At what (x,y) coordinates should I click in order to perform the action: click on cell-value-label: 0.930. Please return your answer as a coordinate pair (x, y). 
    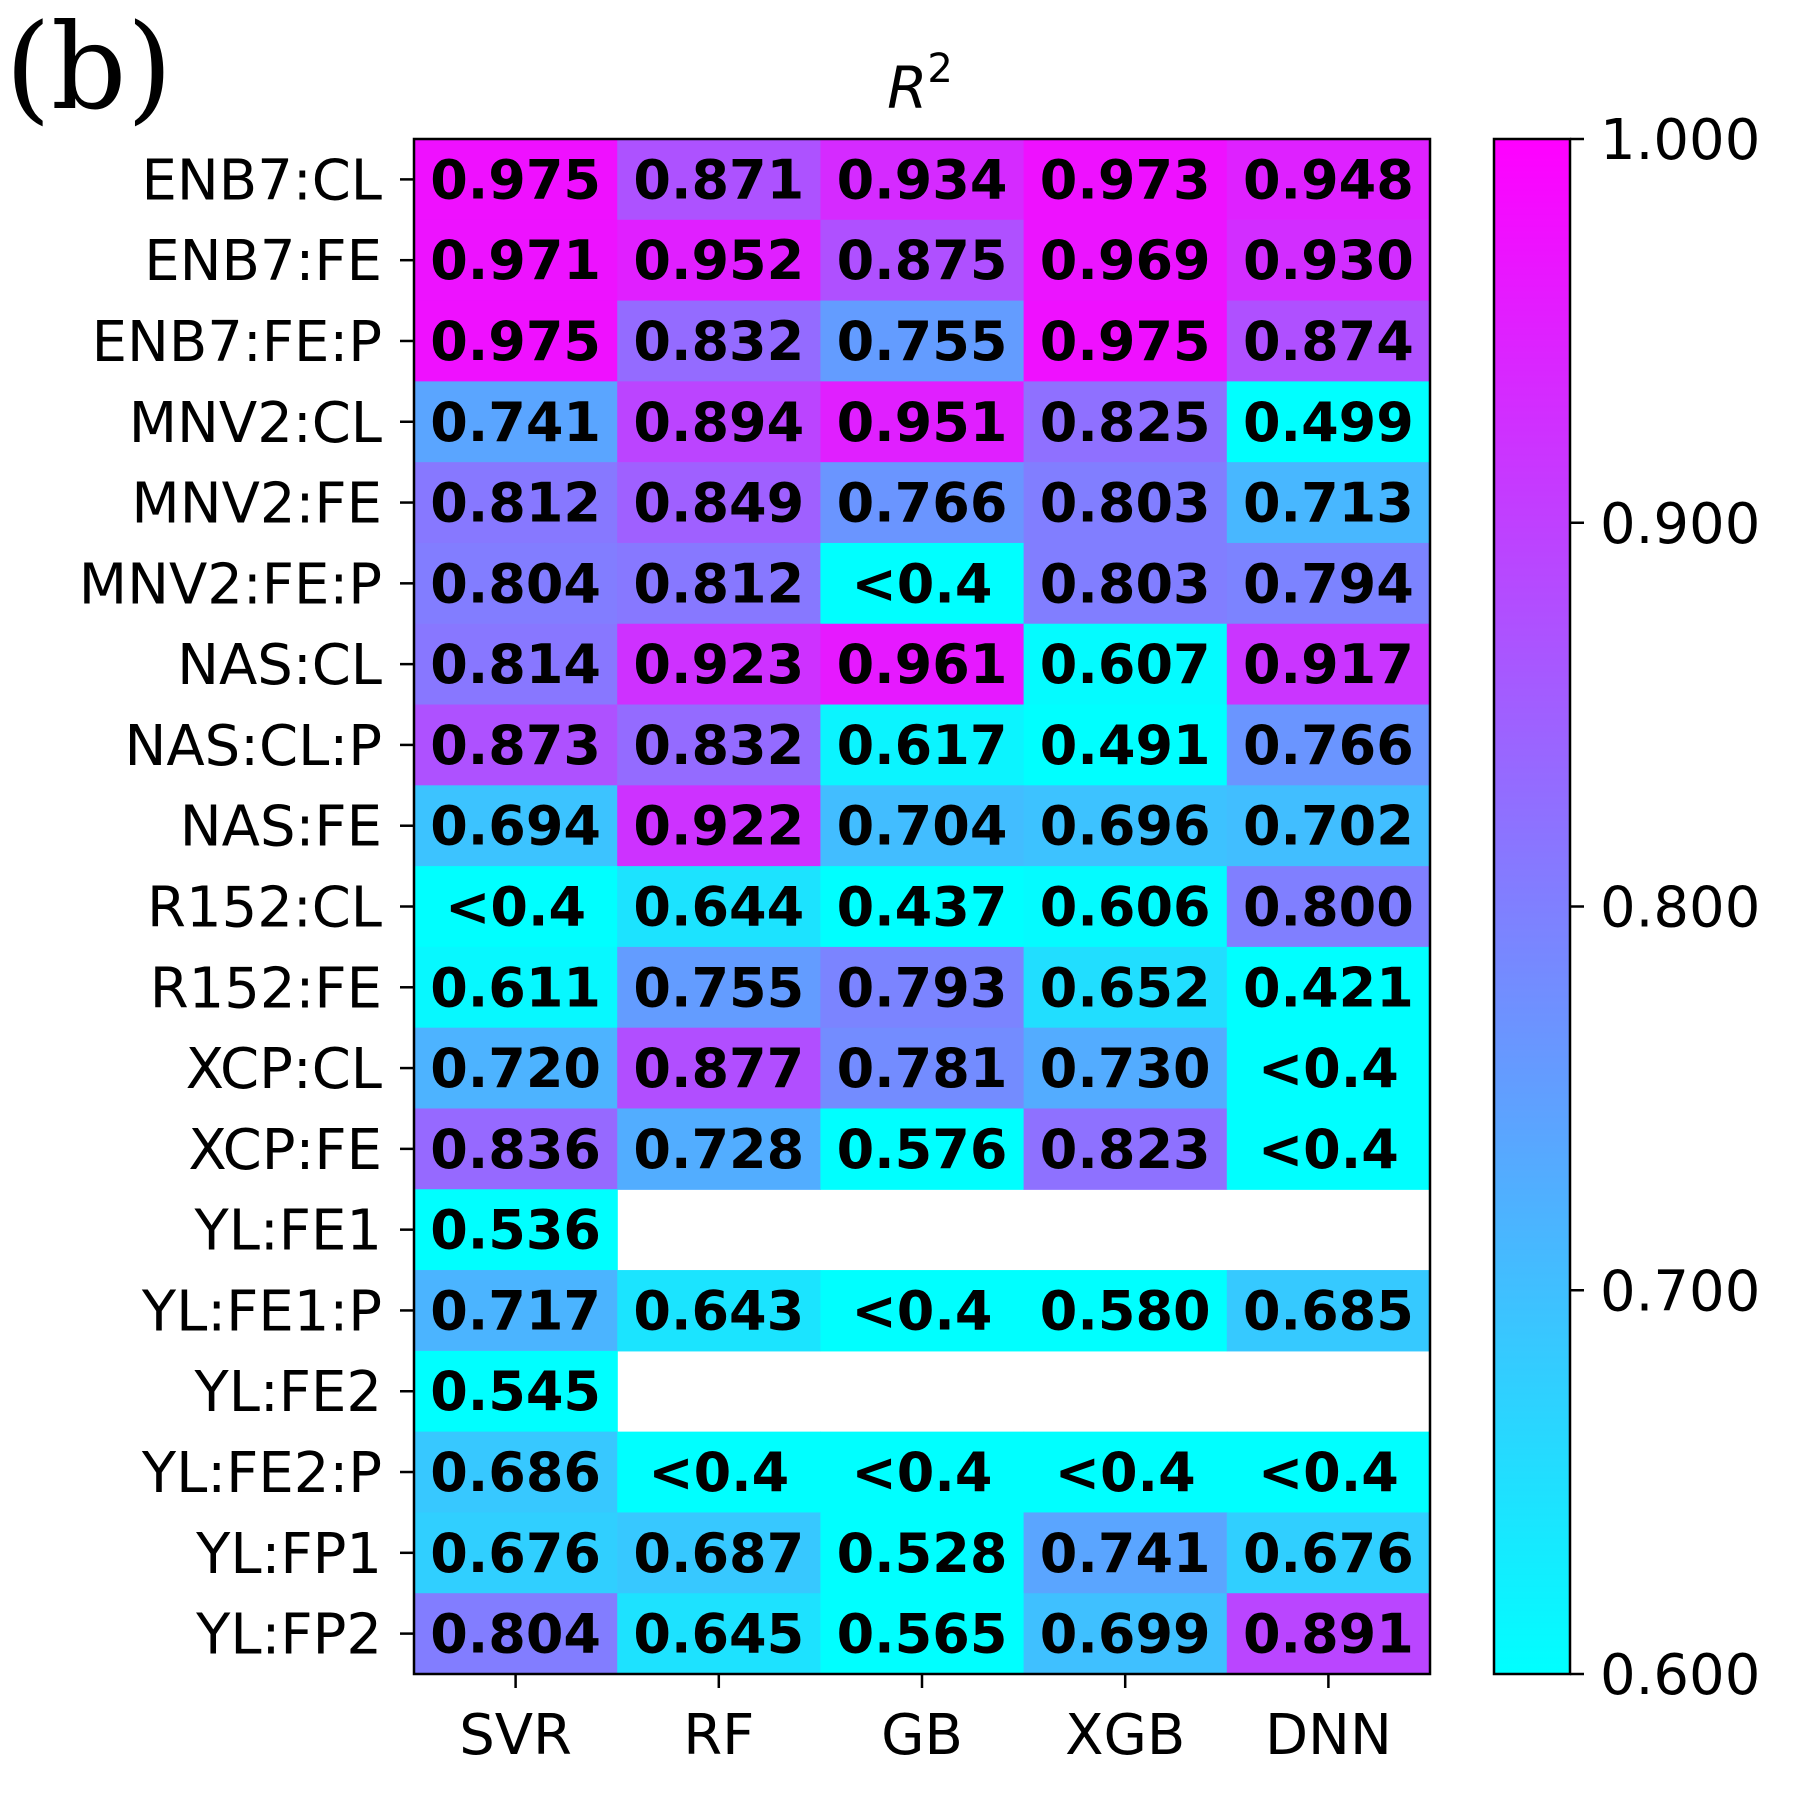
    Looking at the image, I should click on (1328, 260).